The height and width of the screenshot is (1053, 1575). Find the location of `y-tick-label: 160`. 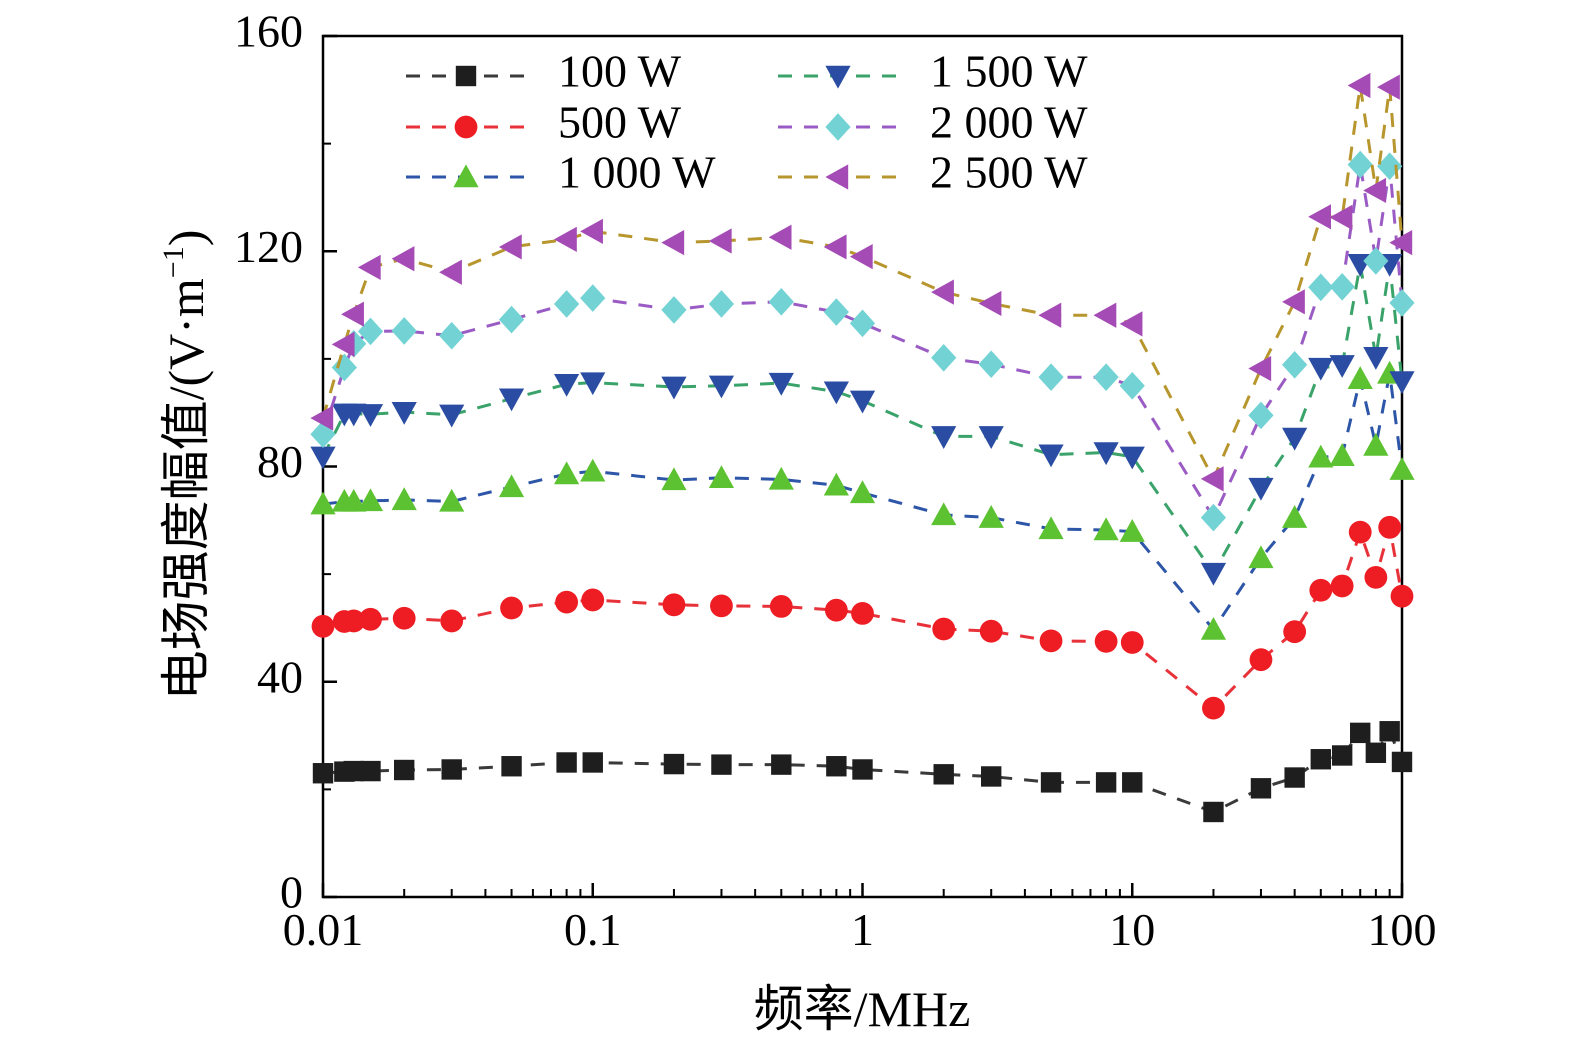

y-tick-label: 160 is located at coordinates (268, 31).